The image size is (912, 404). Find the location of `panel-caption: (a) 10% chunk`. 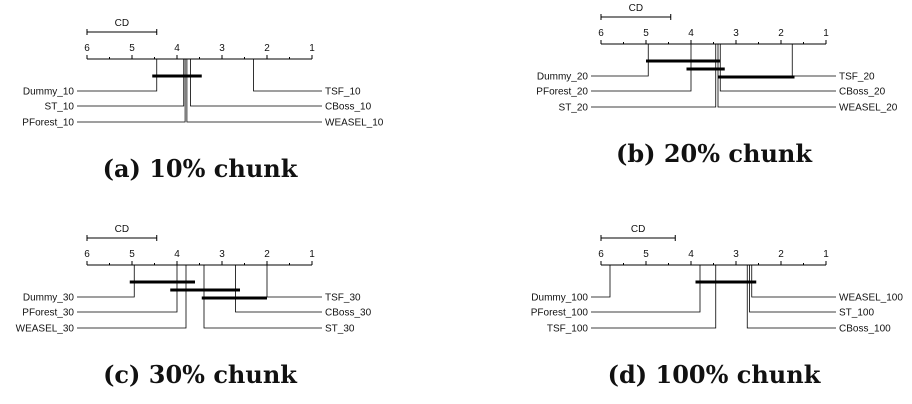

panel-caption: (a) 10% chunk is located at coordinates (201, 168).